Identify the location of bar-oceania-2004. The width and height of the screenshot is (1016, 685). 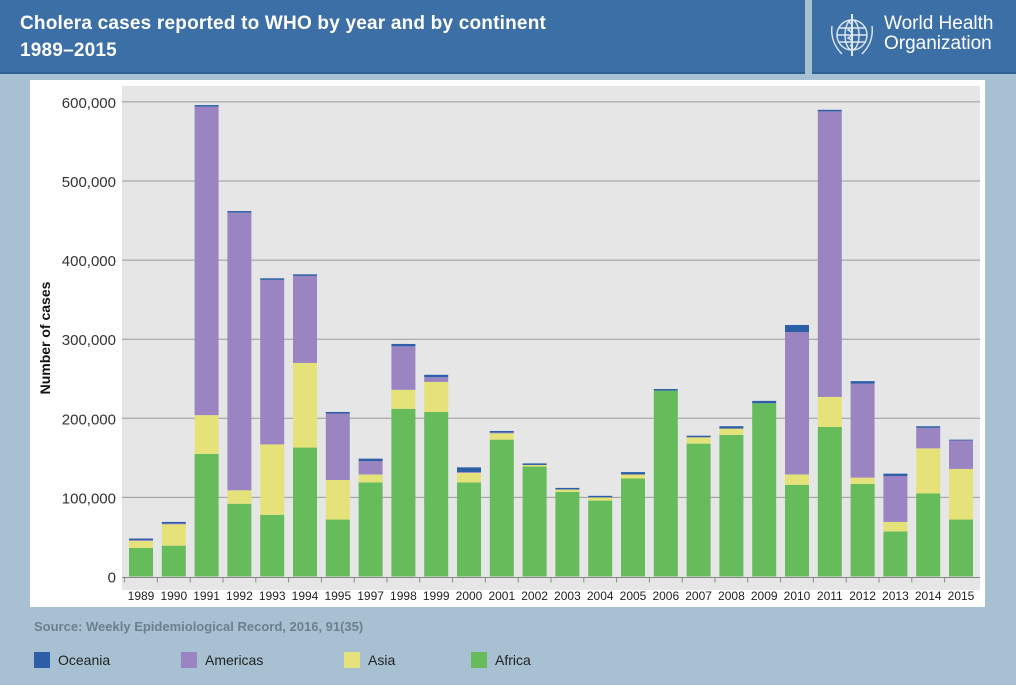
(600, 496).